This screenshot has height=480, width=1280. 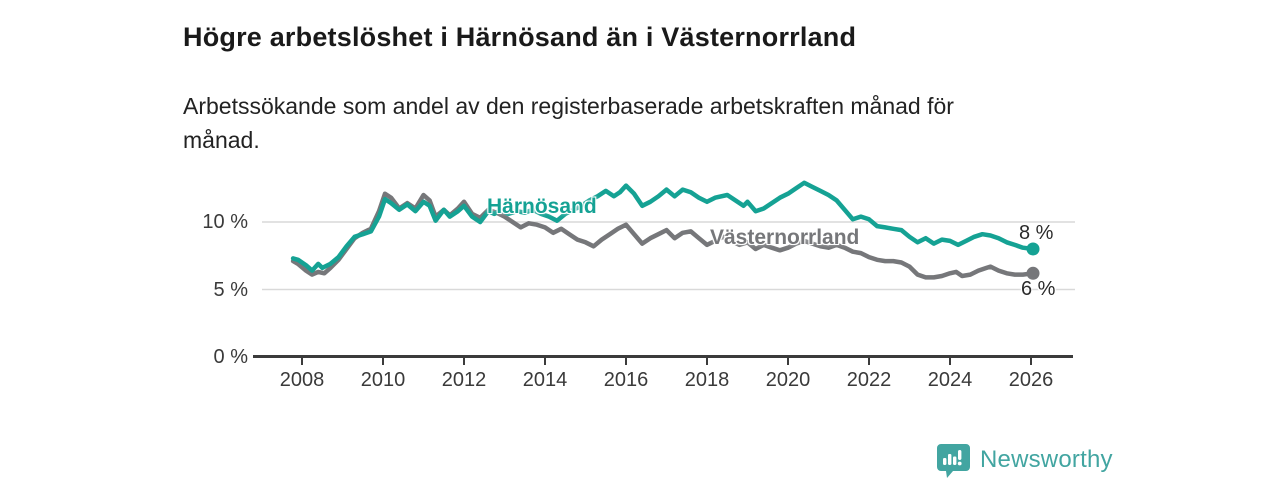 What do you see at coordinates (545, 380) in the screenshot?
I see `x-tick-label: 2014` at bounding box center [545, 380].